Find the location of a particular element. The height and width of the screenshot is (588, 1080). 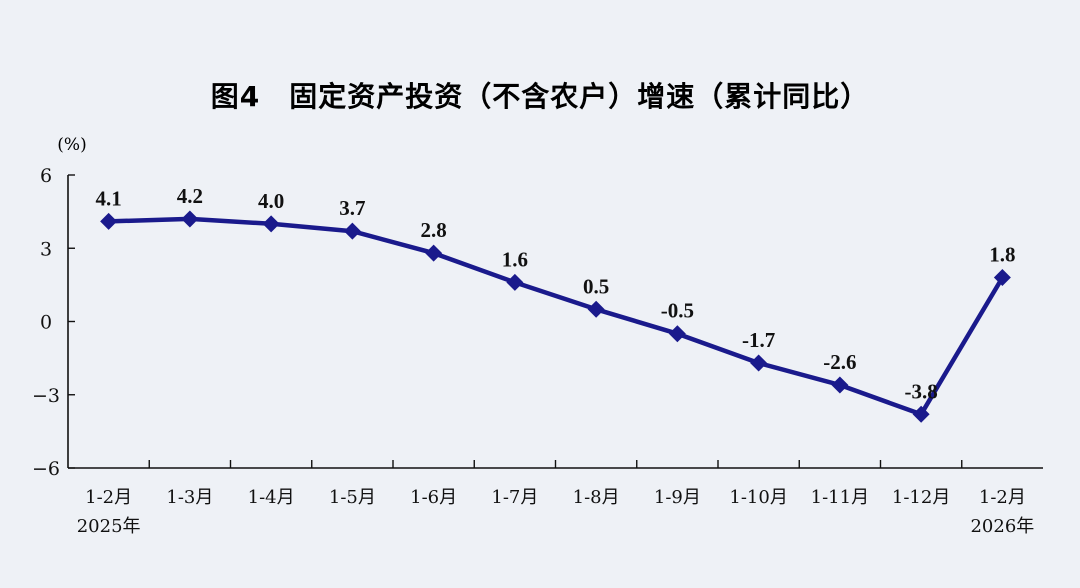

y-tick-label: −6 is located at coordinates (46, 469).